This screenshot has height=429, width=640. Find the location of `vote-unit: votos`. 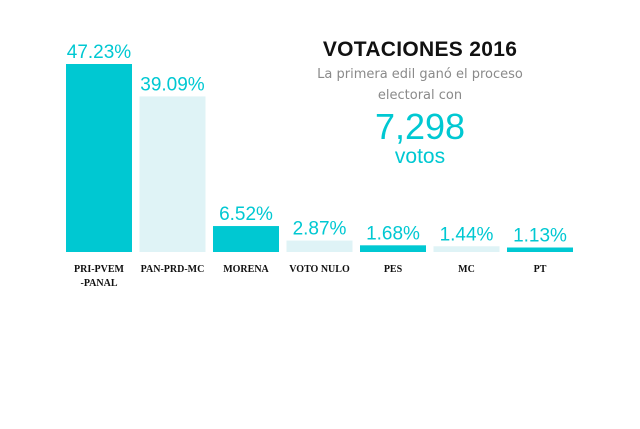

vote-unit: votos is located at coordinates (420, 156).